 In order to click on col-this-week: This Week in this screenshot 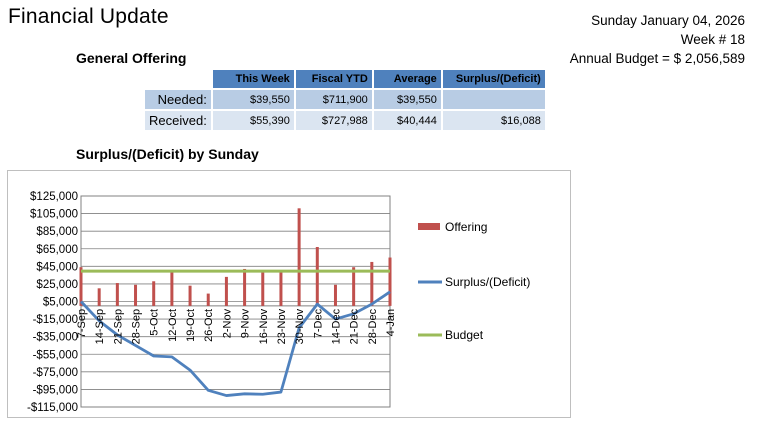, I will do `click(253, 79)`.